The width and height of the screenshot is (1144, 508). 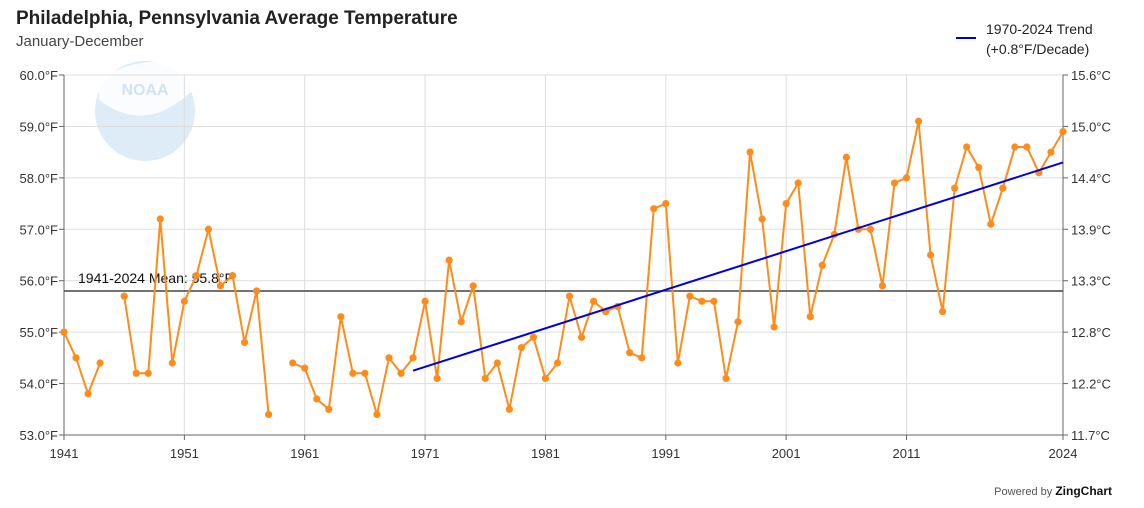 What do you see at coordinates (1090, 435) in the screenshot?
I see `y-tick-label-right: 11.7°C` at bounding box center [1090, 435].